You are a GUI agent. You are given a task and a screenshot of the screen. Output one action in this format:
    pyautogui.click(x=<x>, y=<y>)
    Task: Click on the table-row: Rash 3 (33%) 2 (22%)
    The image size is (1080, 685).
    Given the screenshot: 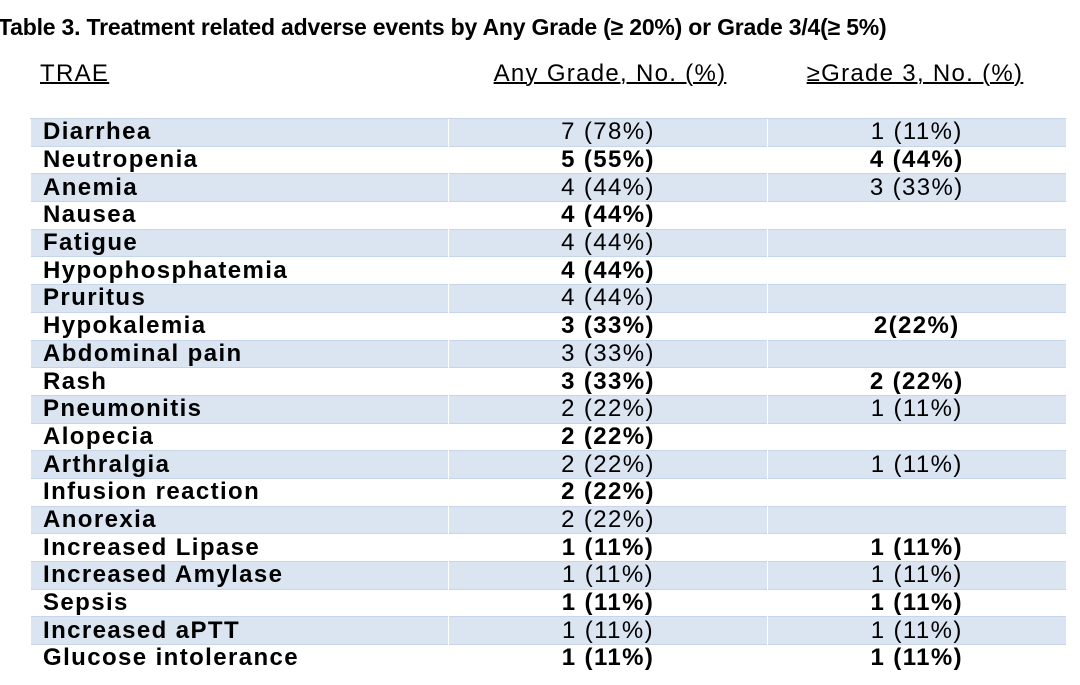 What is the action you would take?
    pyautogui.click(x=548, y=381)
    